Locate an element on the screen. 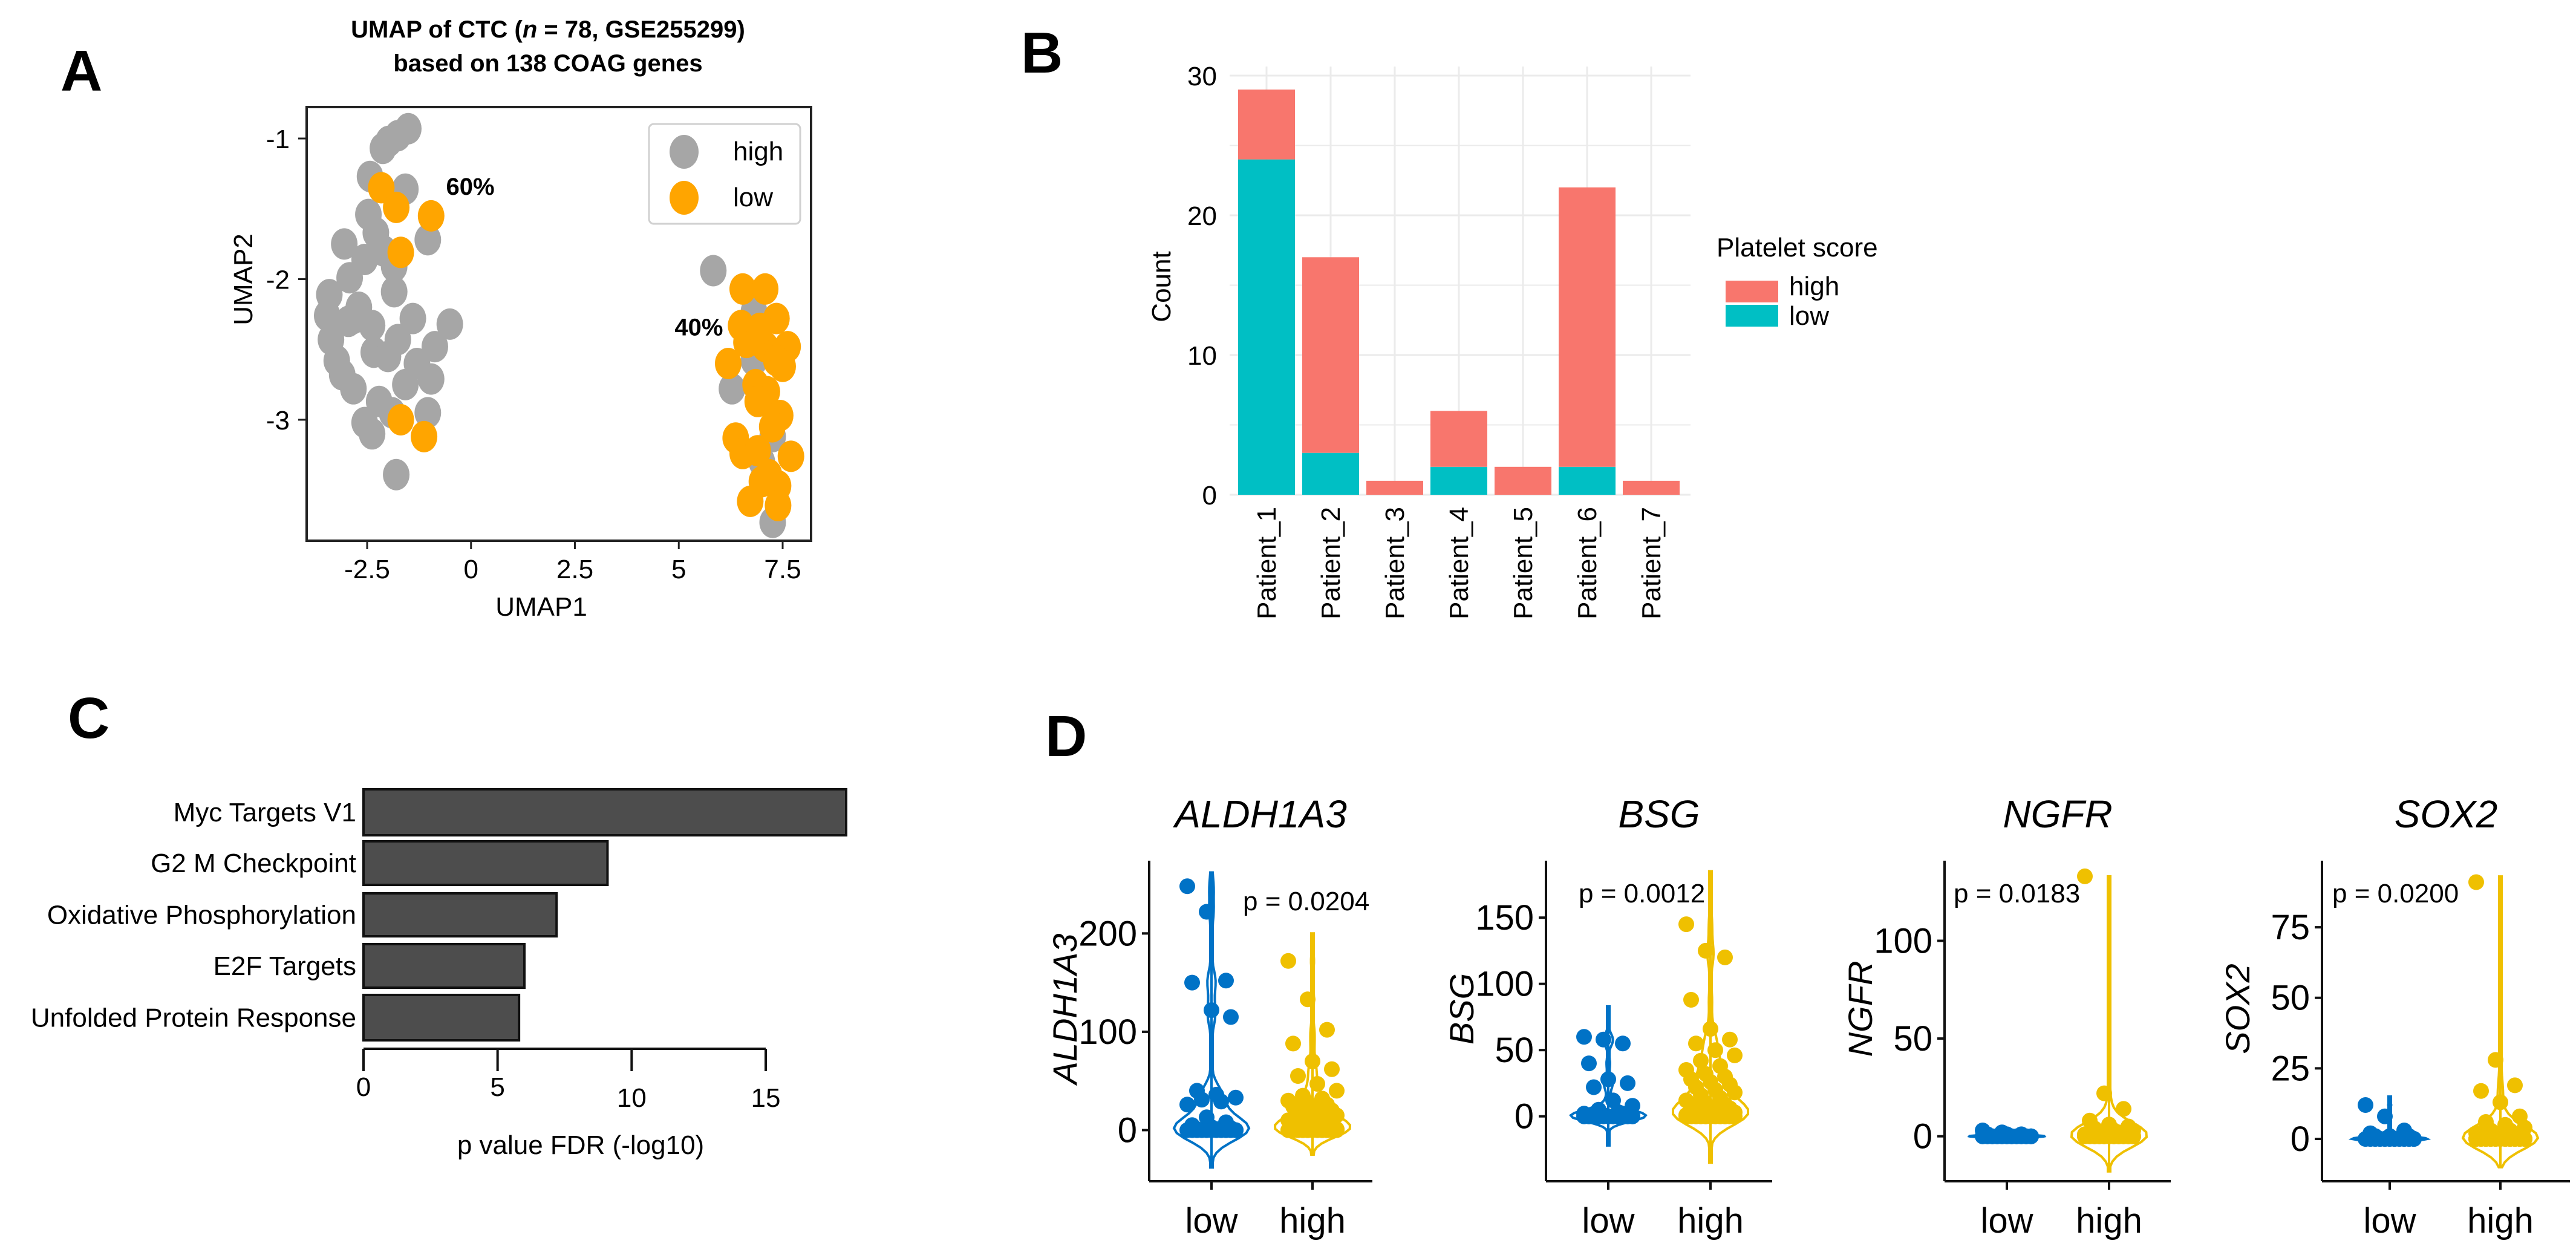 This screenshot has height=1252, width=2576. umap-axes: -2.5 0 2.5 5 7.5 -1 -2 -3 is located at coordinates (533, 354).